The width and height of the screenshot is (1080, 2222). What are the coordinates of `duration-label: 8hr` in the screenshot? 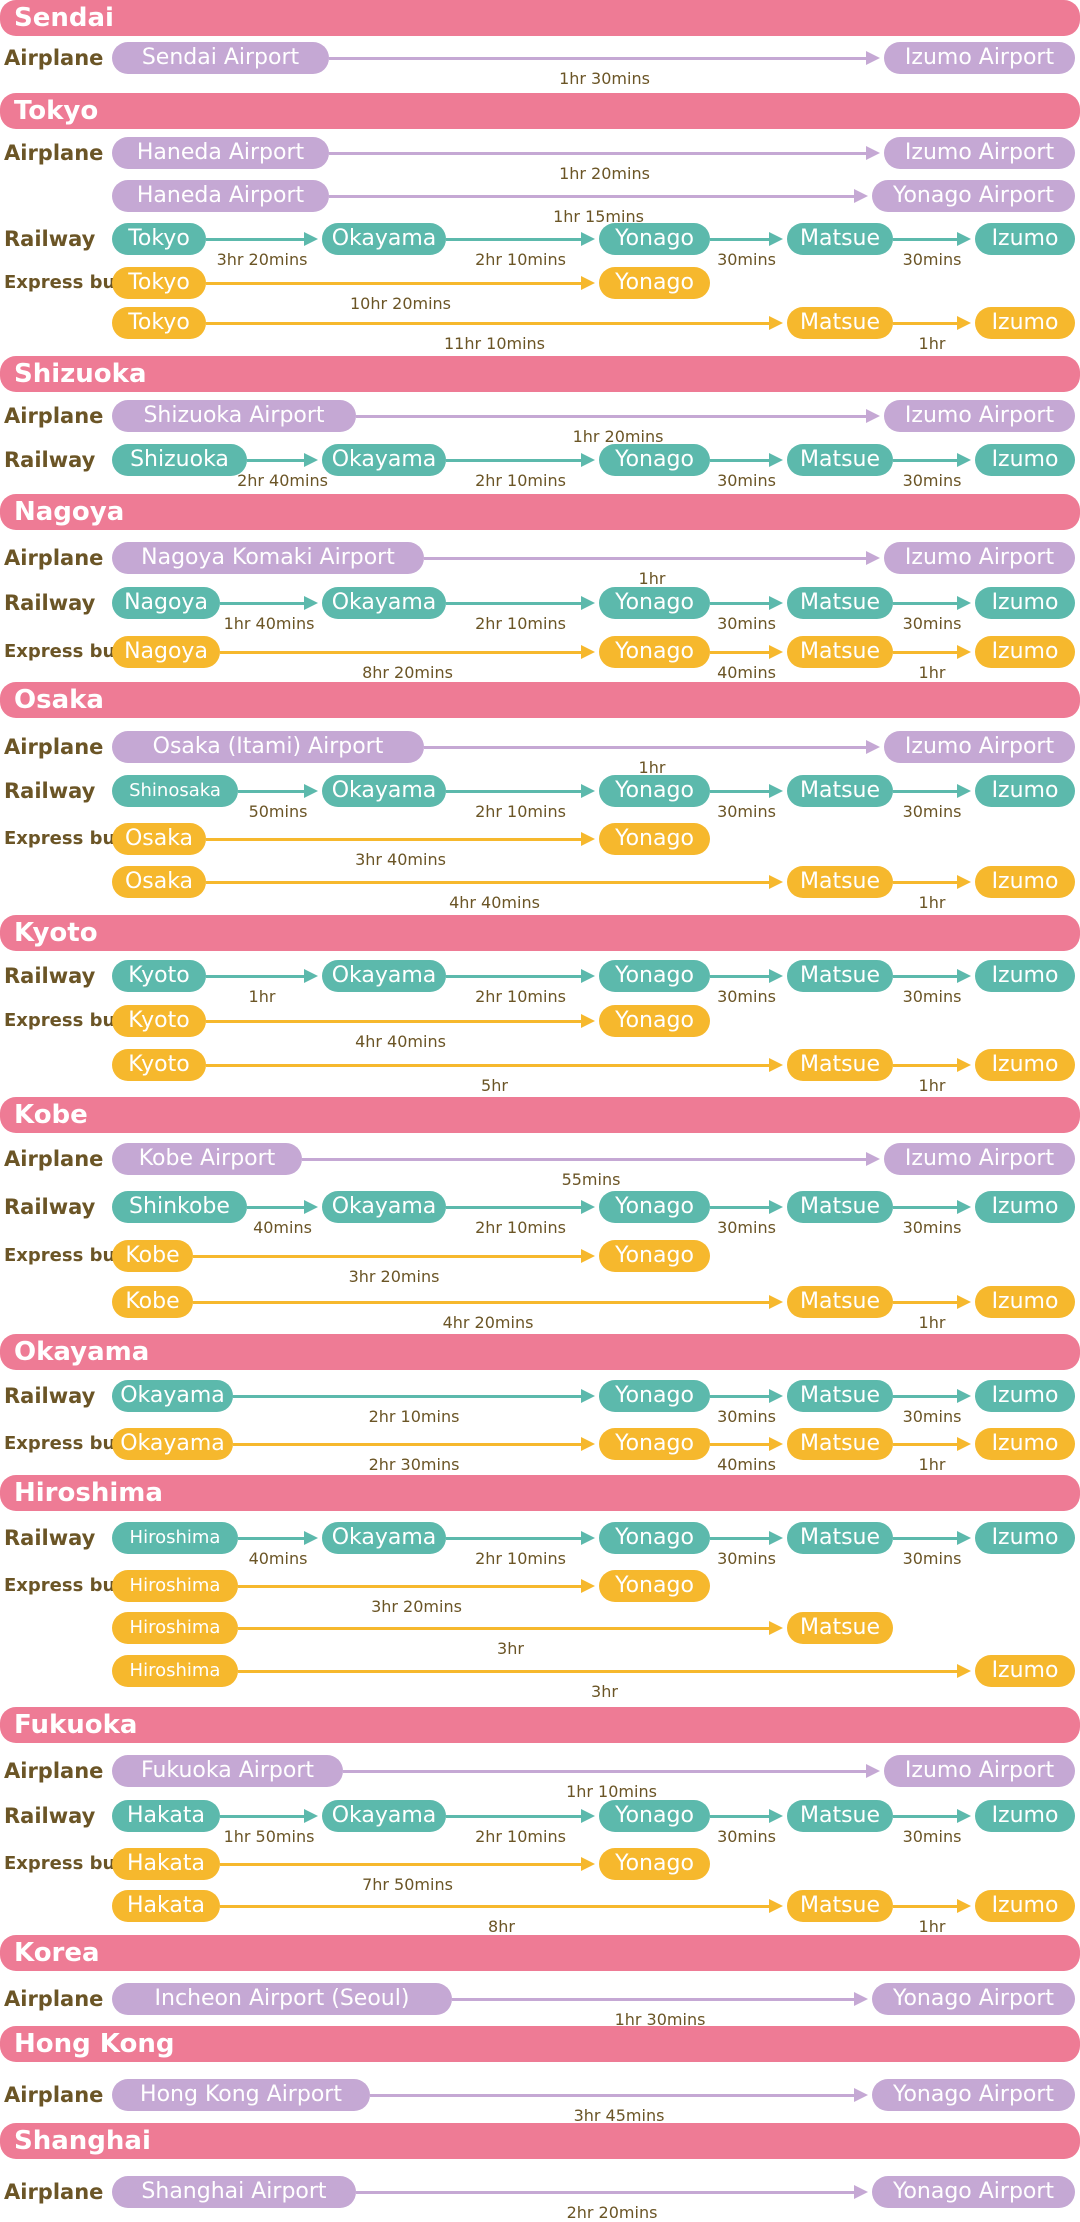 It's located at (501, 1926).